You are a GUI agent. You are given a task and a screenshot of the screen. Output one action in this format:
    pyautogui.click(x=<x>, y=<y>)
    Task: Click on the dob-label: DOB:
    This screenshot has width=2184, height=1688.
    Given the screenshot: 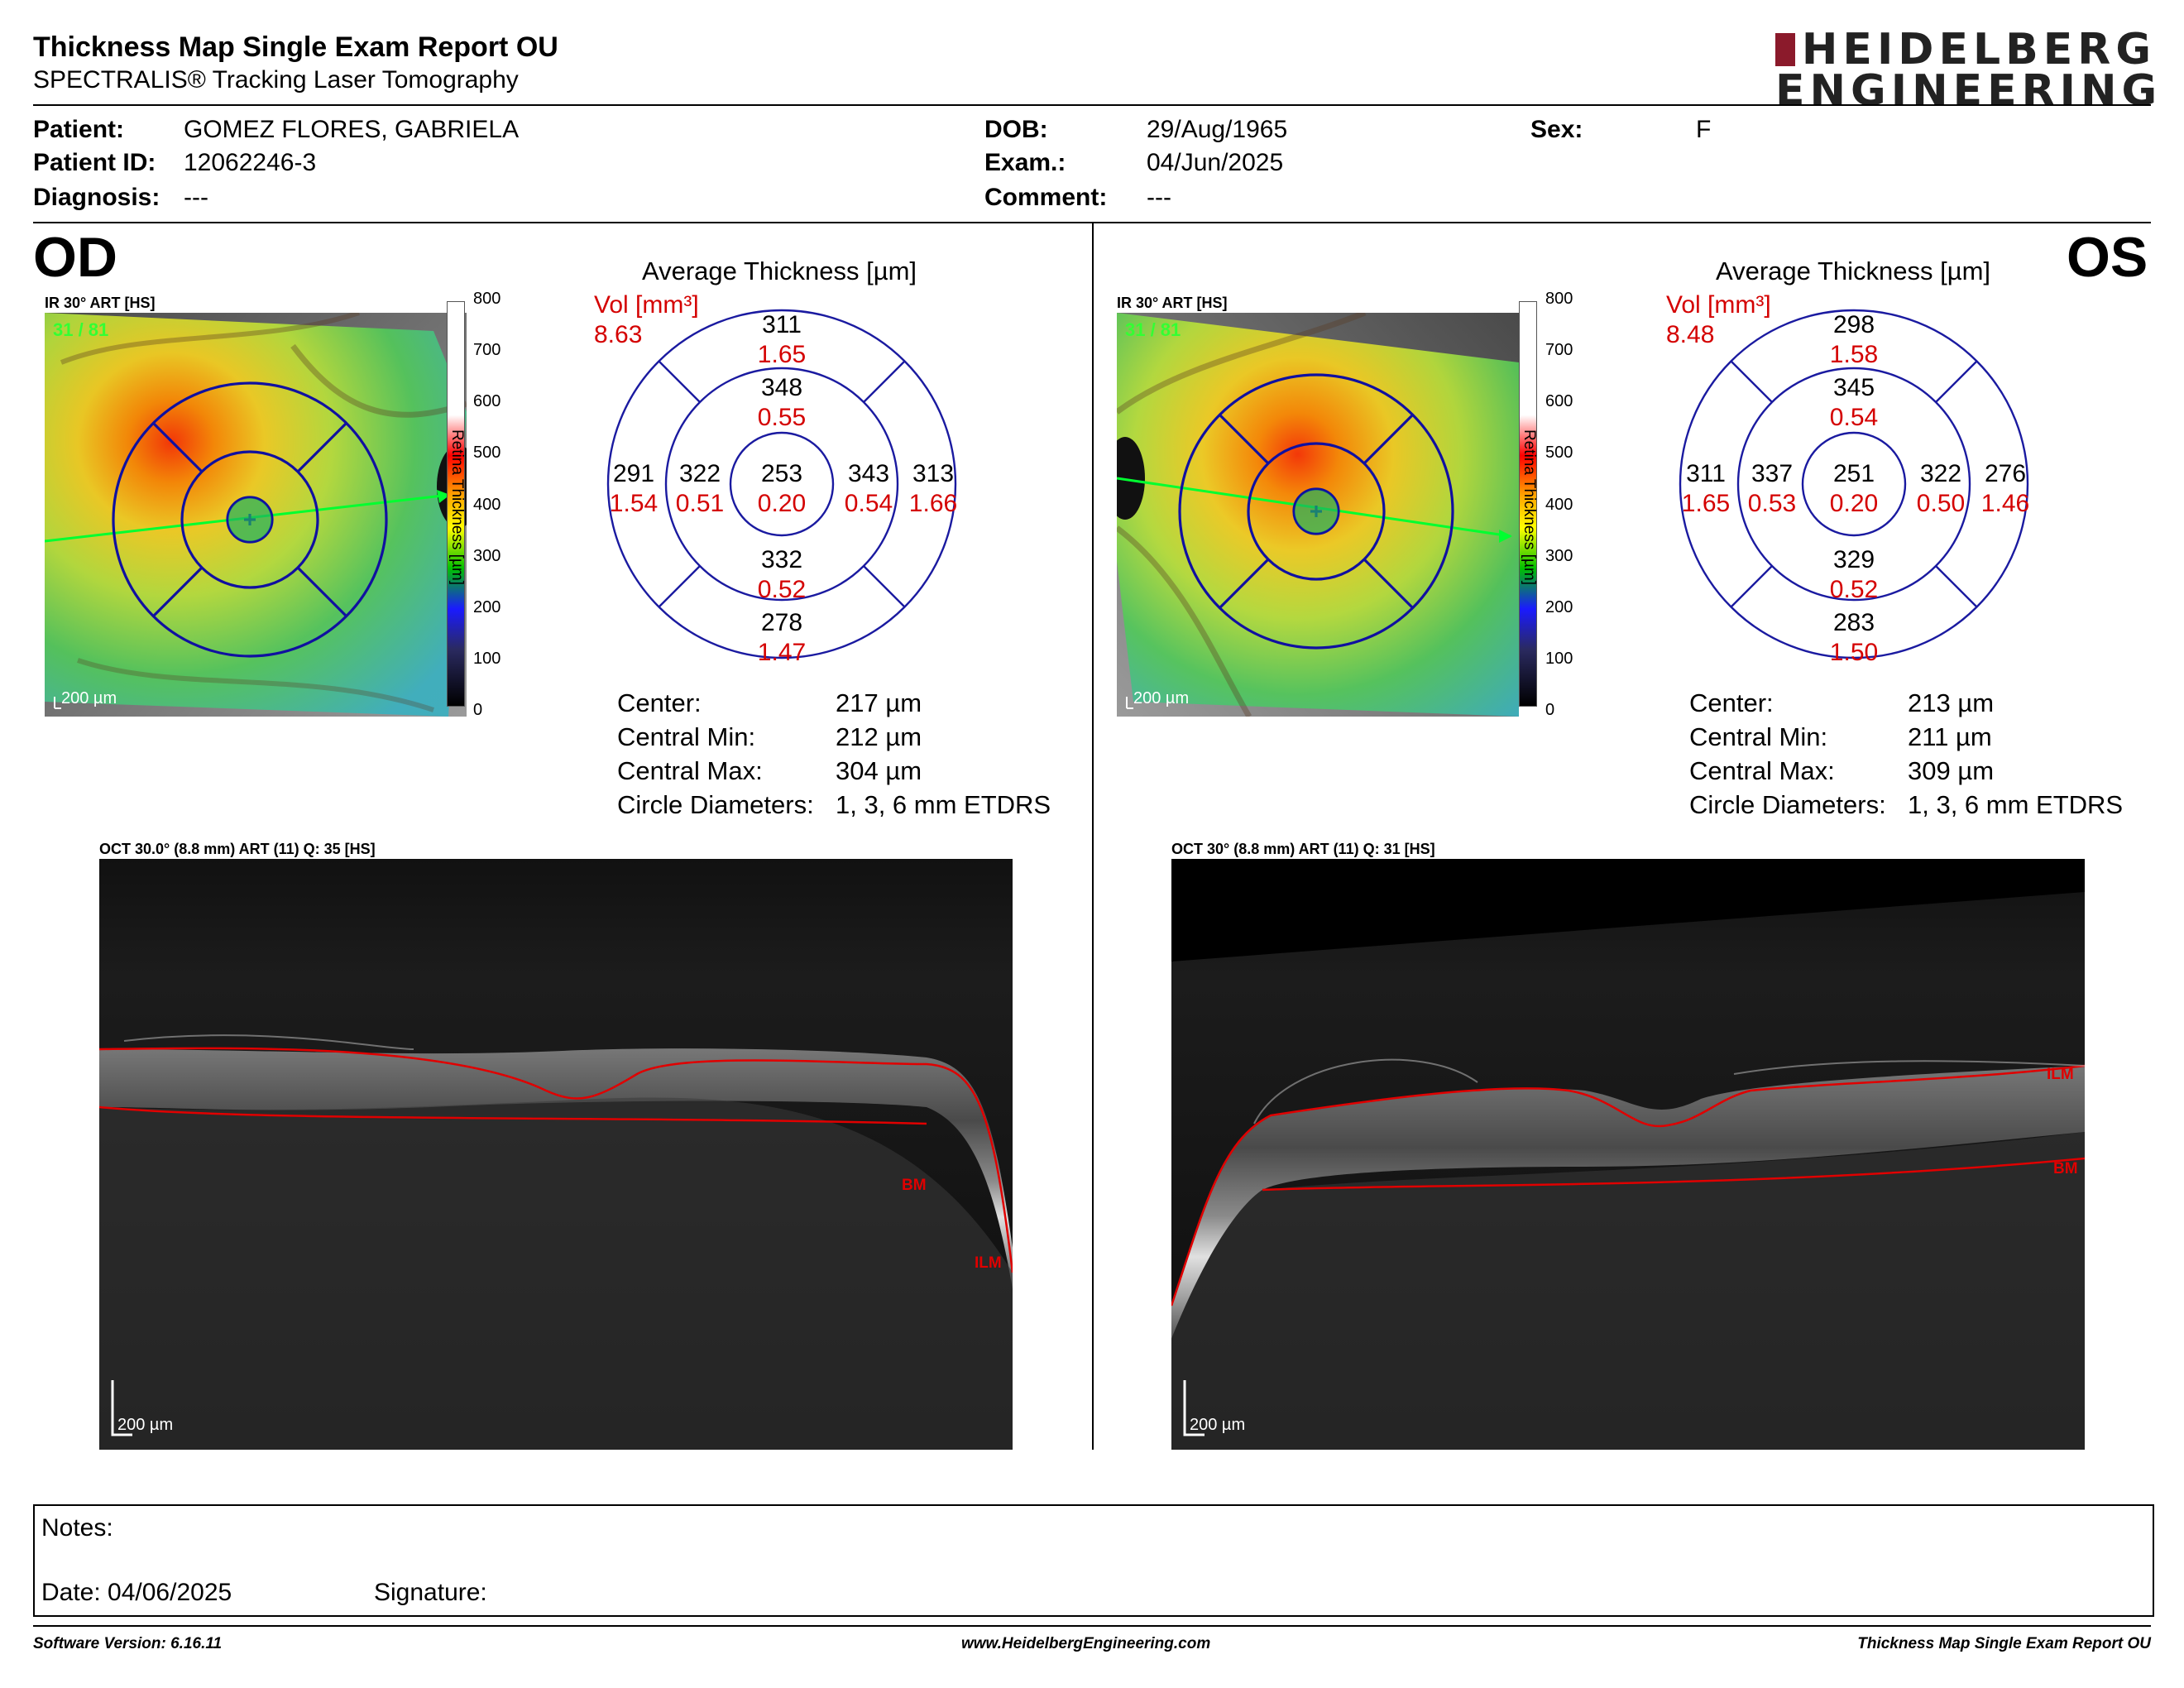 What is the action you would take?
    pyautogui.click(x=1016, y=129)
    